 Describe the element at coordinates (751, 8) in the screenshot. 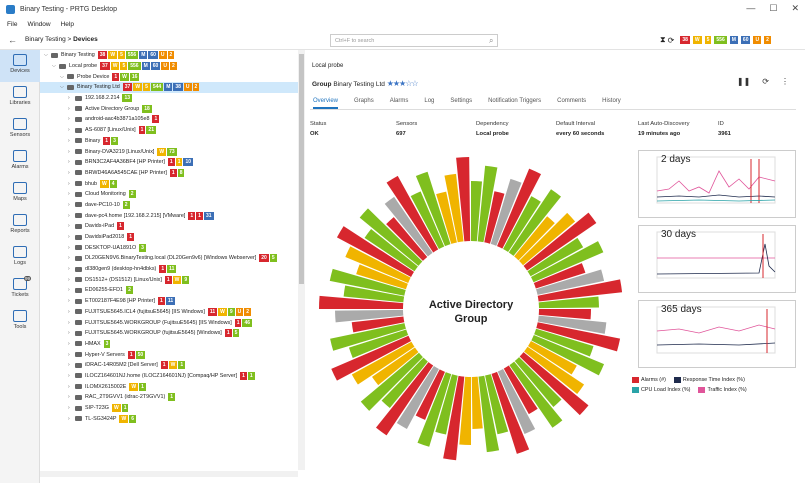

I see `minimize-icon: —` at that location.